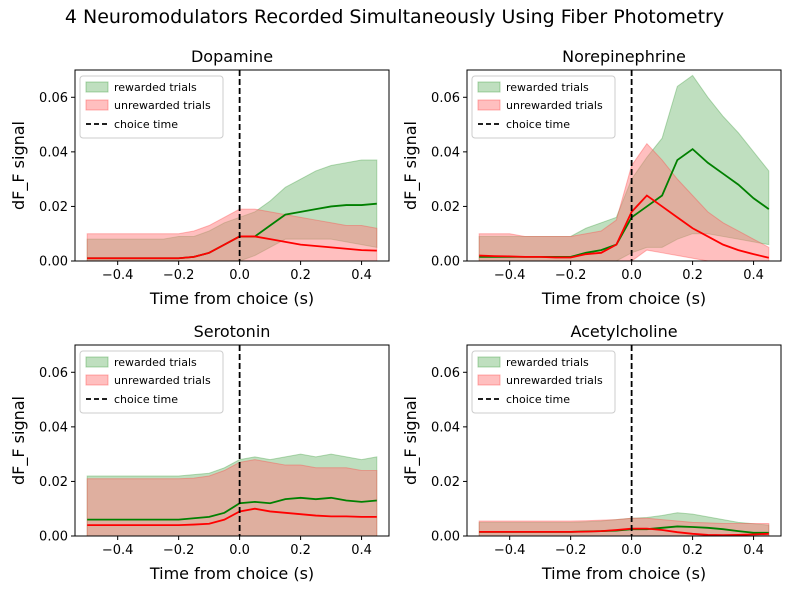  What do you see at coordinates (623, 331) in the screenshot?
I see `subplot-title: Acetylcholine` at bounding box center [623, 331].